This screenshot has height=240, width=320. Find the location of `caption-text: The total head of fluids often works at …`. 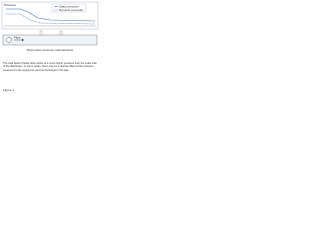

caption-text: The total head of fluids often works at … is located at coordinates (50, 67).